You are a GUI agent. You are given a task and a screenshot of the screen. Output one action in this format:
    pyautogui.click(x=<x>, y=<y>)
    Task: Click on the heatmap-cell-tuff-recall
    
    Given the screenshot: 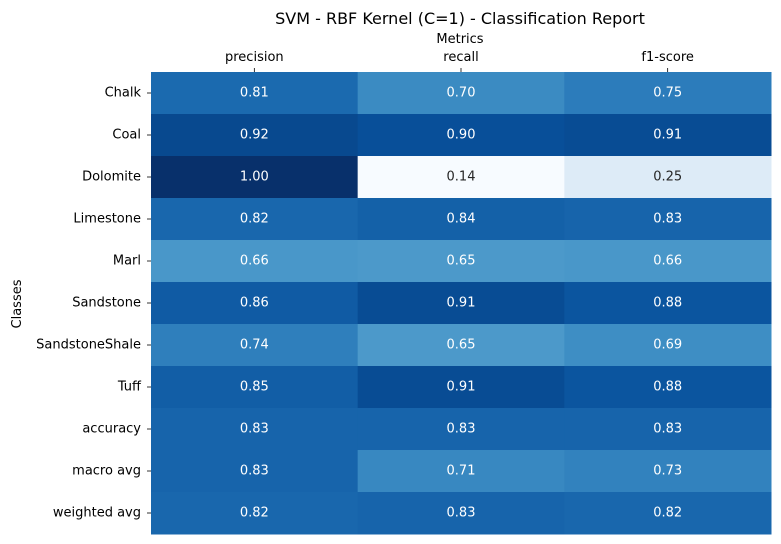 What is the action you would take?
    pyautogui.click(x=461, y=387)
    